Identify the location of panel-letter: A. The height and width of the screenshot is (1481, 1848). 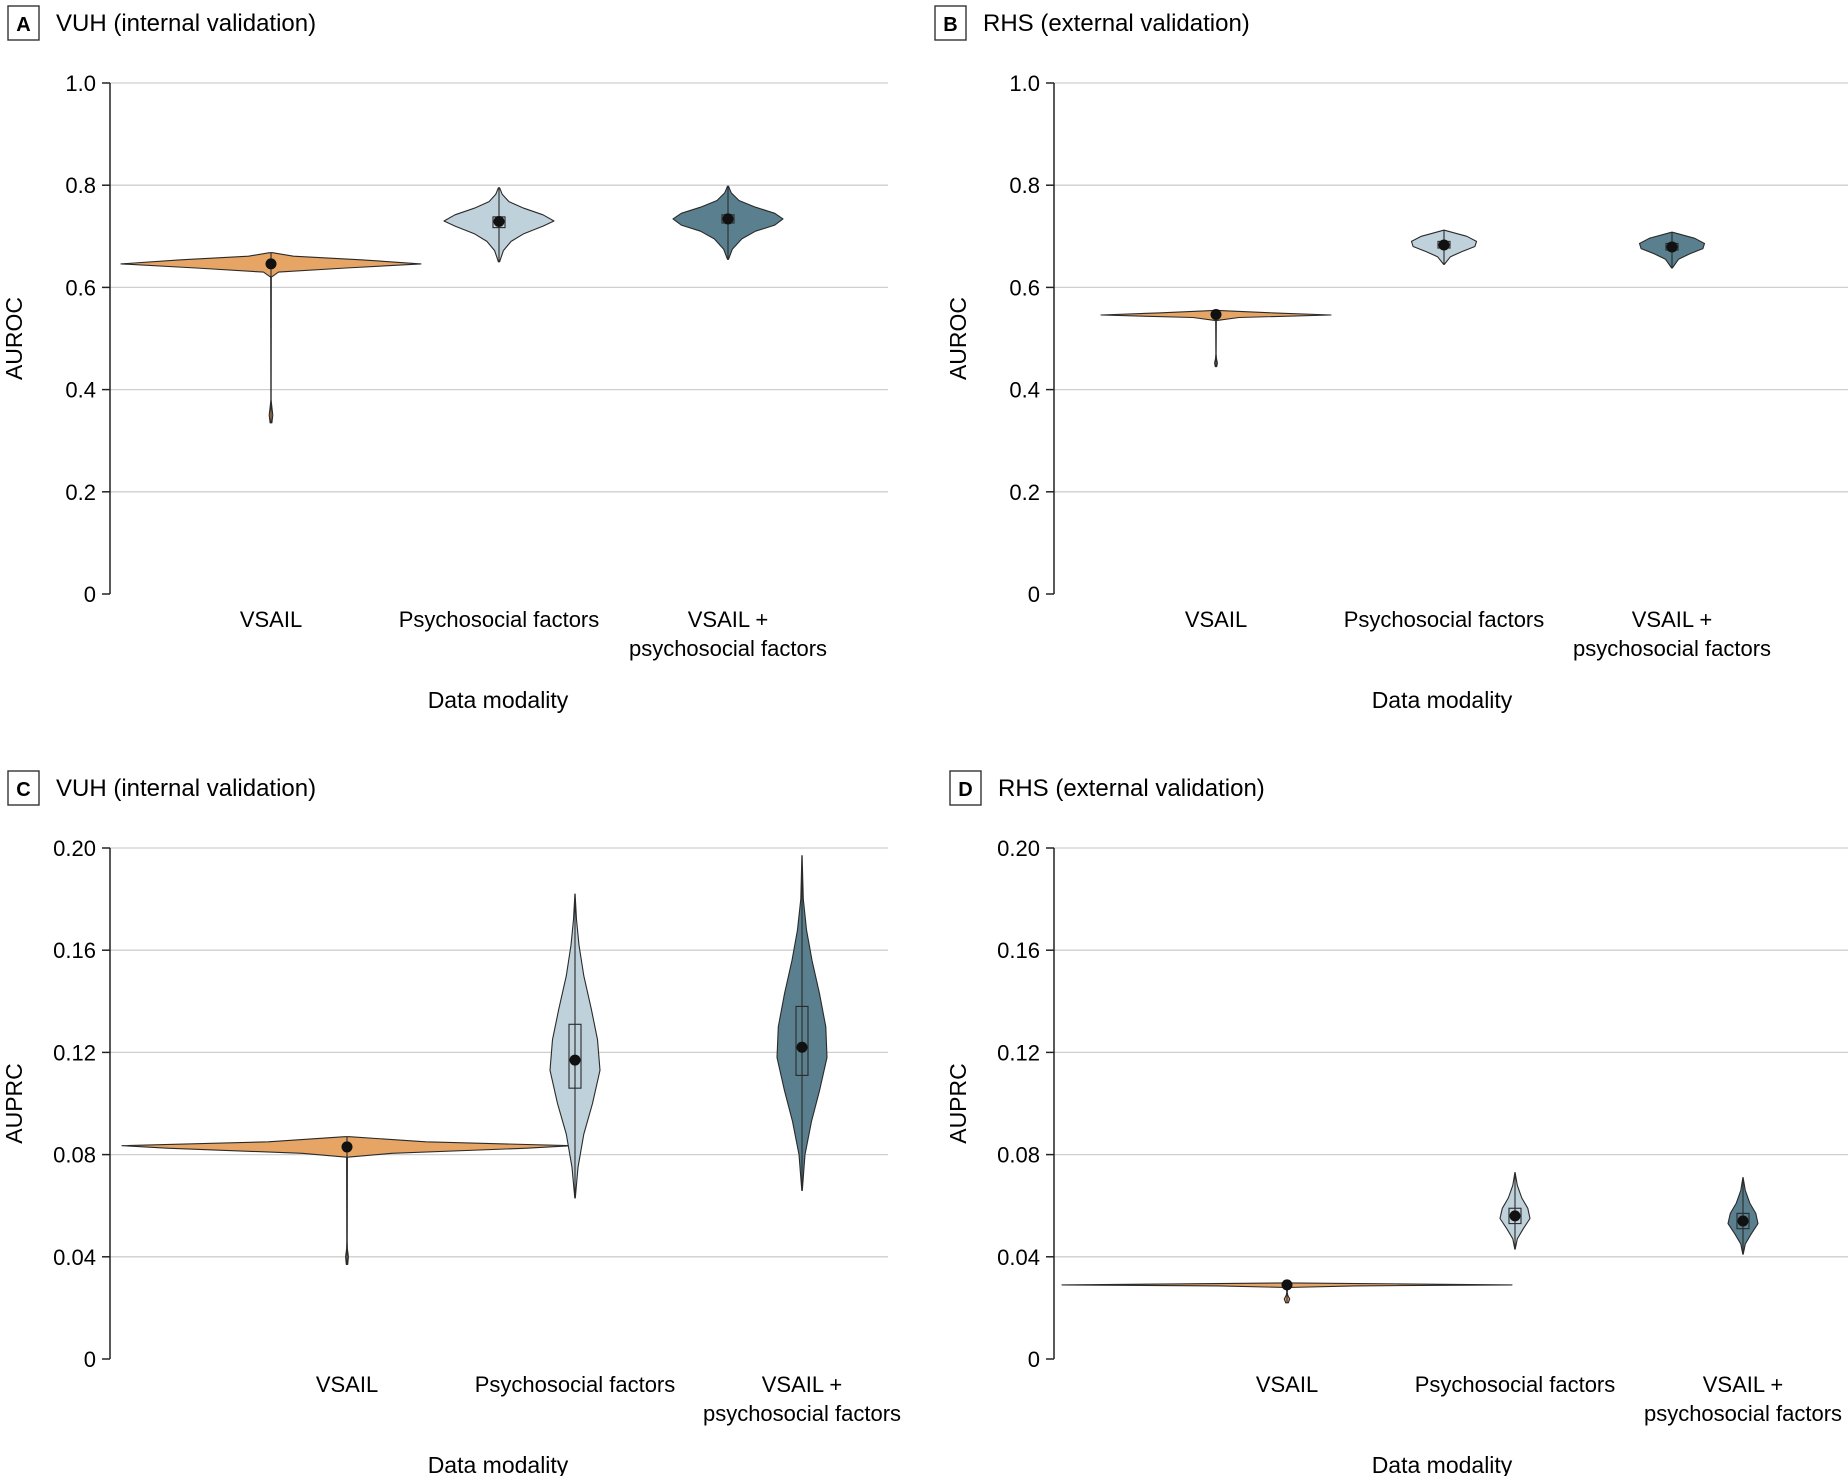
(23, 25).